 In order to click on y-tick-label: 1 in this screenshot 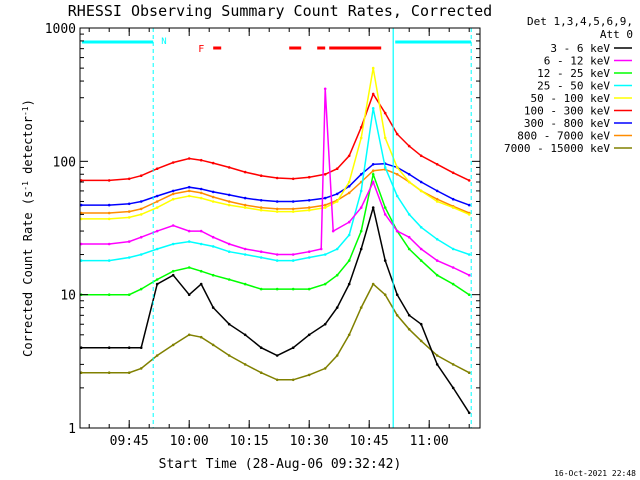, I will do `click(72, 429)`.